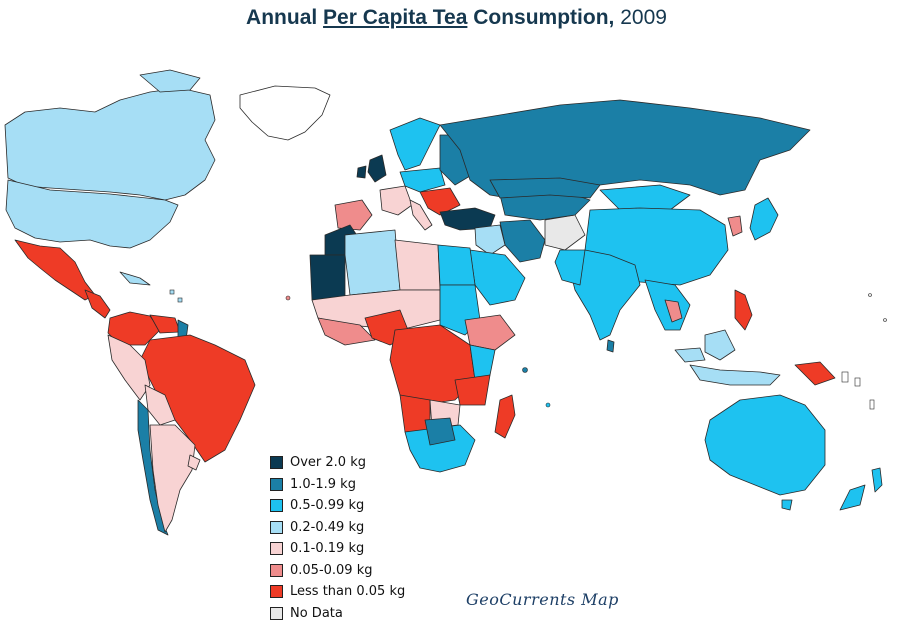 The image size is (913, 625). What do you see at coordinates (55, 270) in the screenshot?
I see `region-mexico` at bounding box center [55, 270].